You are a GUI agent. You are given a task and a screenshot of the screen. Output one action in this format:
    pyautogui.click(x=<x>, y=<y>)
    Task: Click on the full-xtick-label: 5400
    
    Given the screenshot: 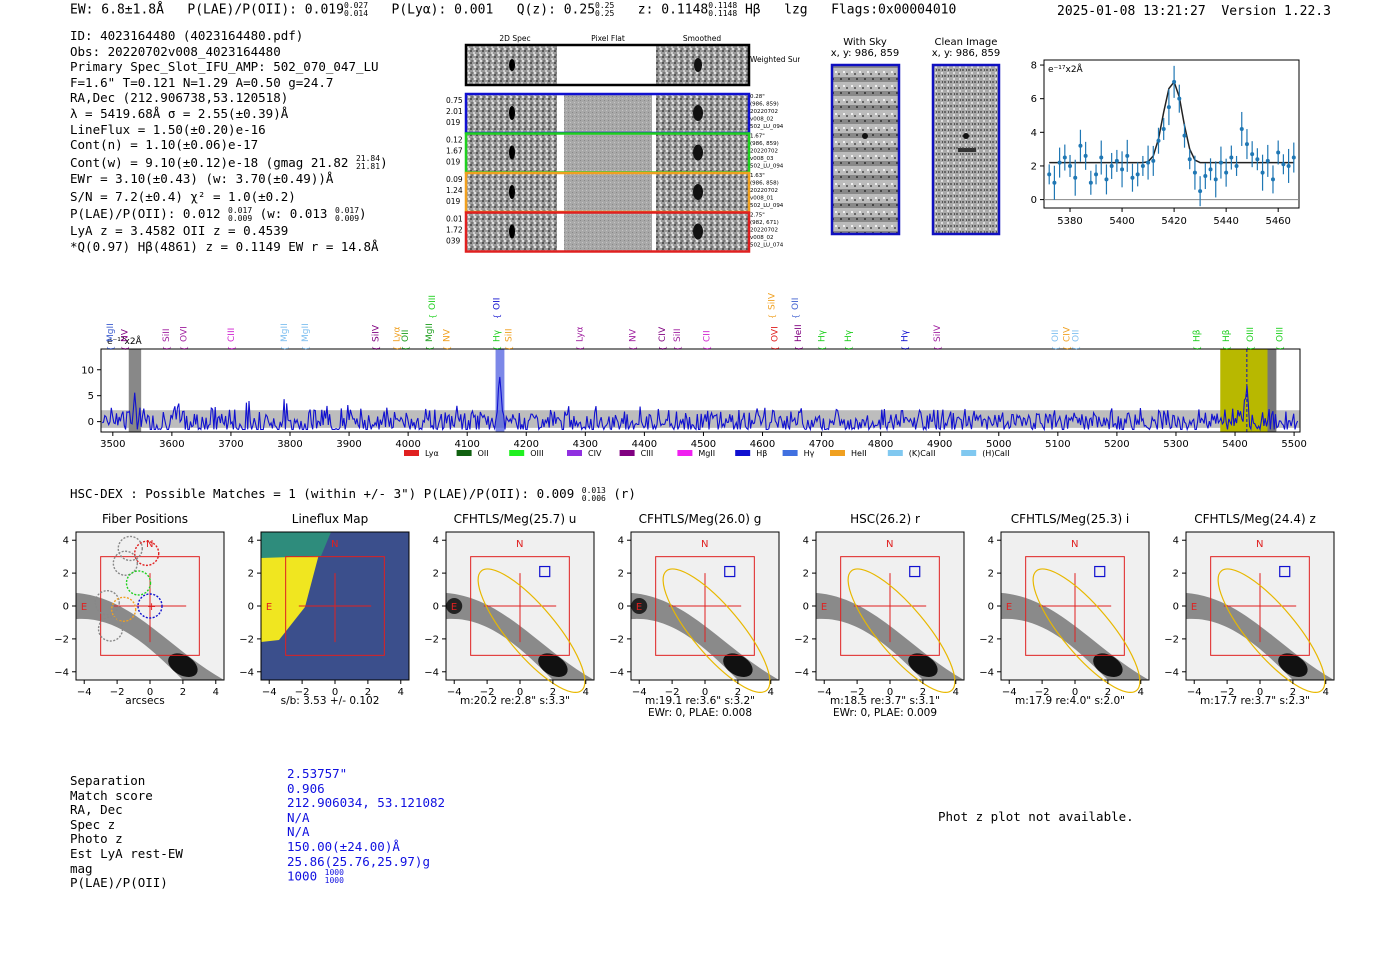 What is the action you would take?
    pyautogui.click(x=1234, y=444)
    